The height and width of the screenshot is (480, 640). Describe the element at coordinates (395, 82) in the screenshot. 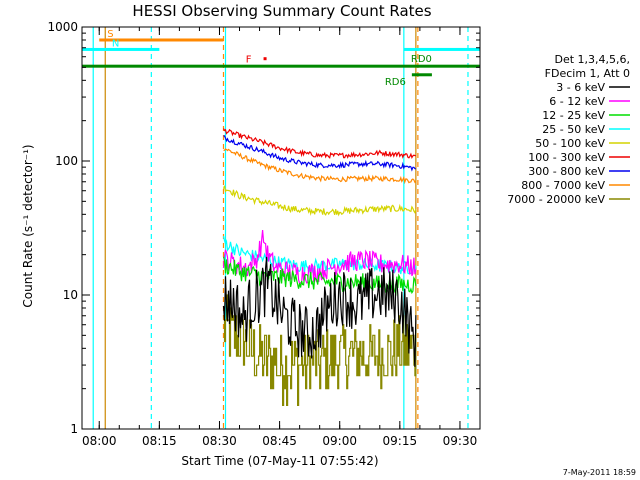

I see `flag-label-rd6: RD6` at that location.